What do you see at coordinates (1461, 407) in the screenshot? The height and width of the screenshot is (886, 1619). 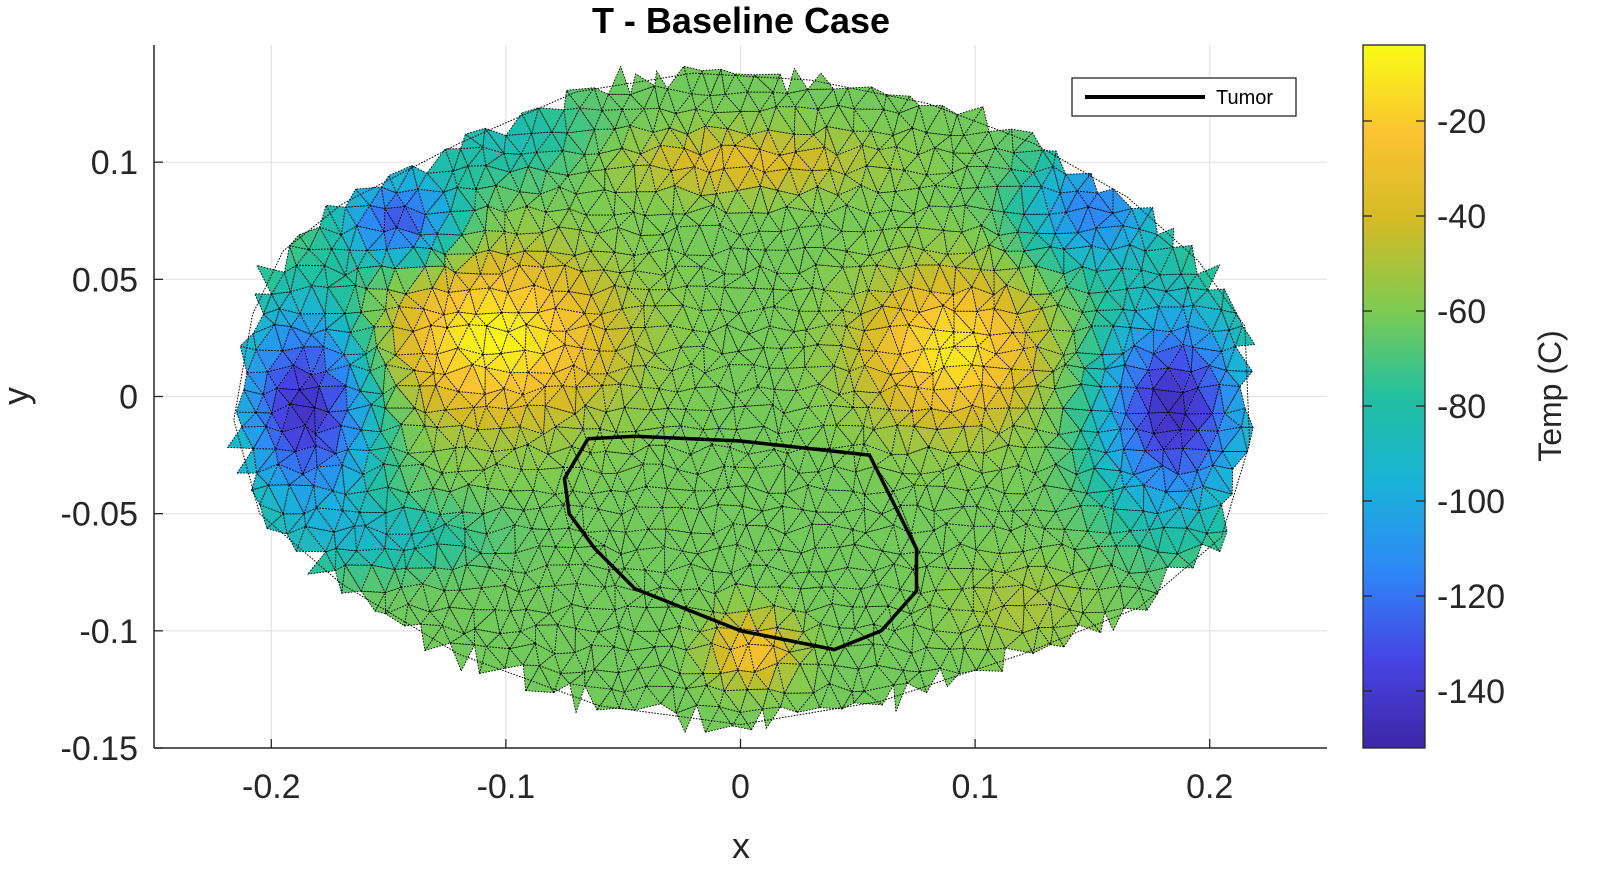 I see `colorbar-tick-label: -80` at bounding box center [1461, 407].